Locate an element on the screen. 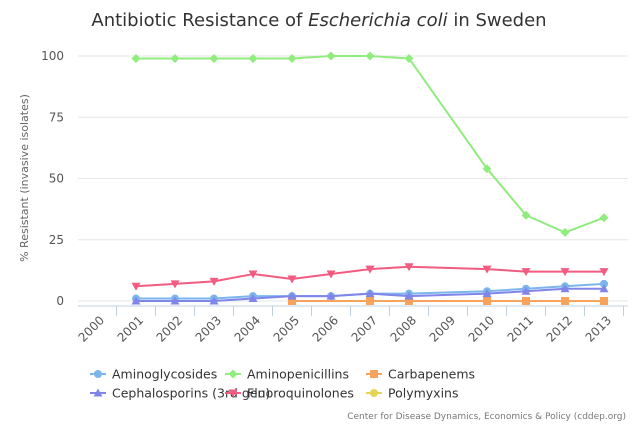  series-line-fluoroquinolones is located at coordinates (369, 276).